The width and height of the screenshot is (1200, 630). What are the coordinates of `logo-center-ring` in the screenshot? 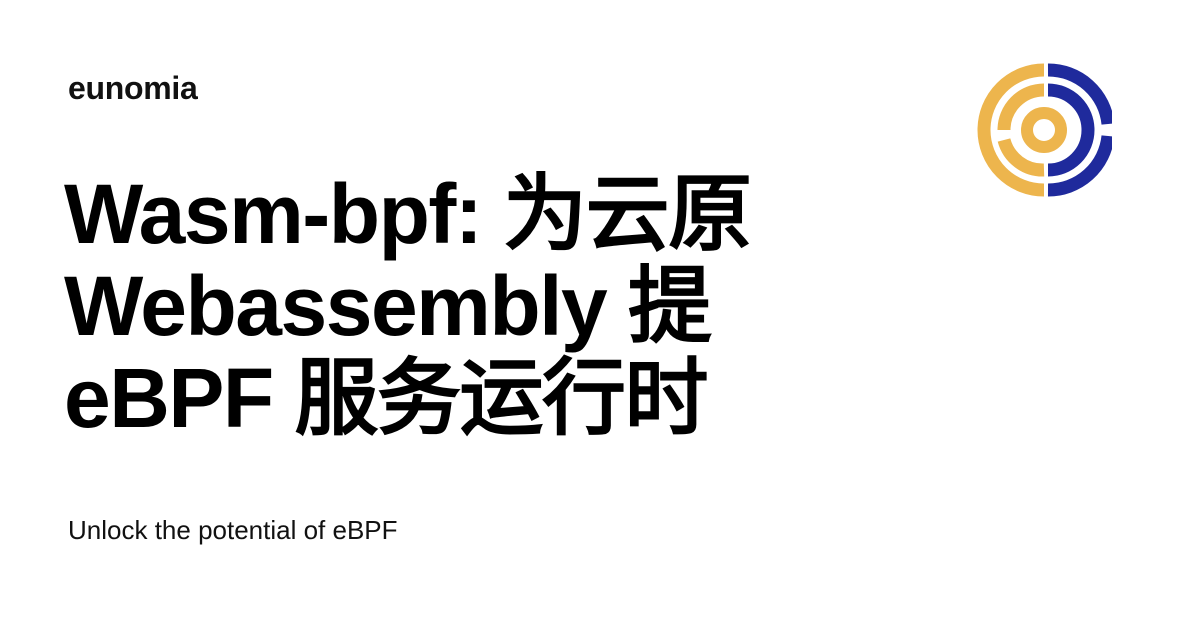 It's located at (1044, 130).